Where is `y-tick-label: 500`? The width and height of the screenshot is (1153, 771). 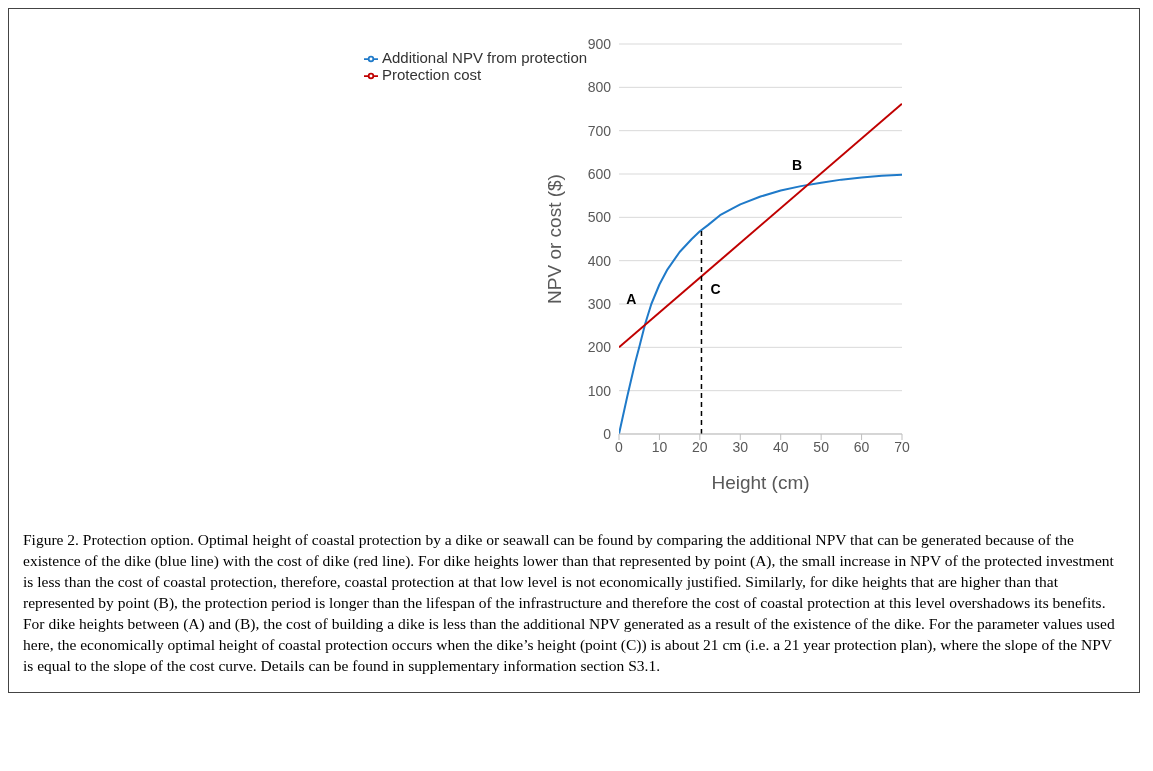
y-tick-label: 500 is located at coordinates (599, 217).